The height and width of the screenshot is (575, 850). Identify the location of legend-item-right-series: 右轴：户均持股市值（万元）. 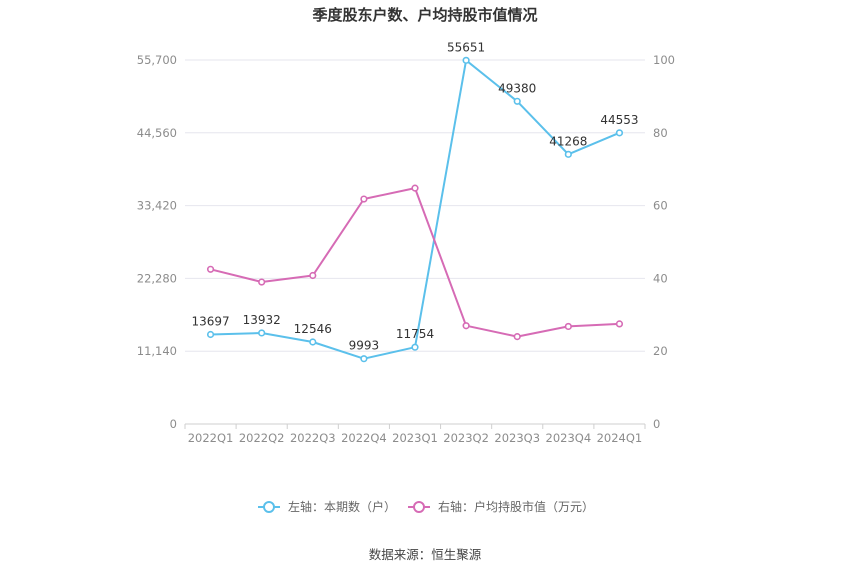
(501, 506).